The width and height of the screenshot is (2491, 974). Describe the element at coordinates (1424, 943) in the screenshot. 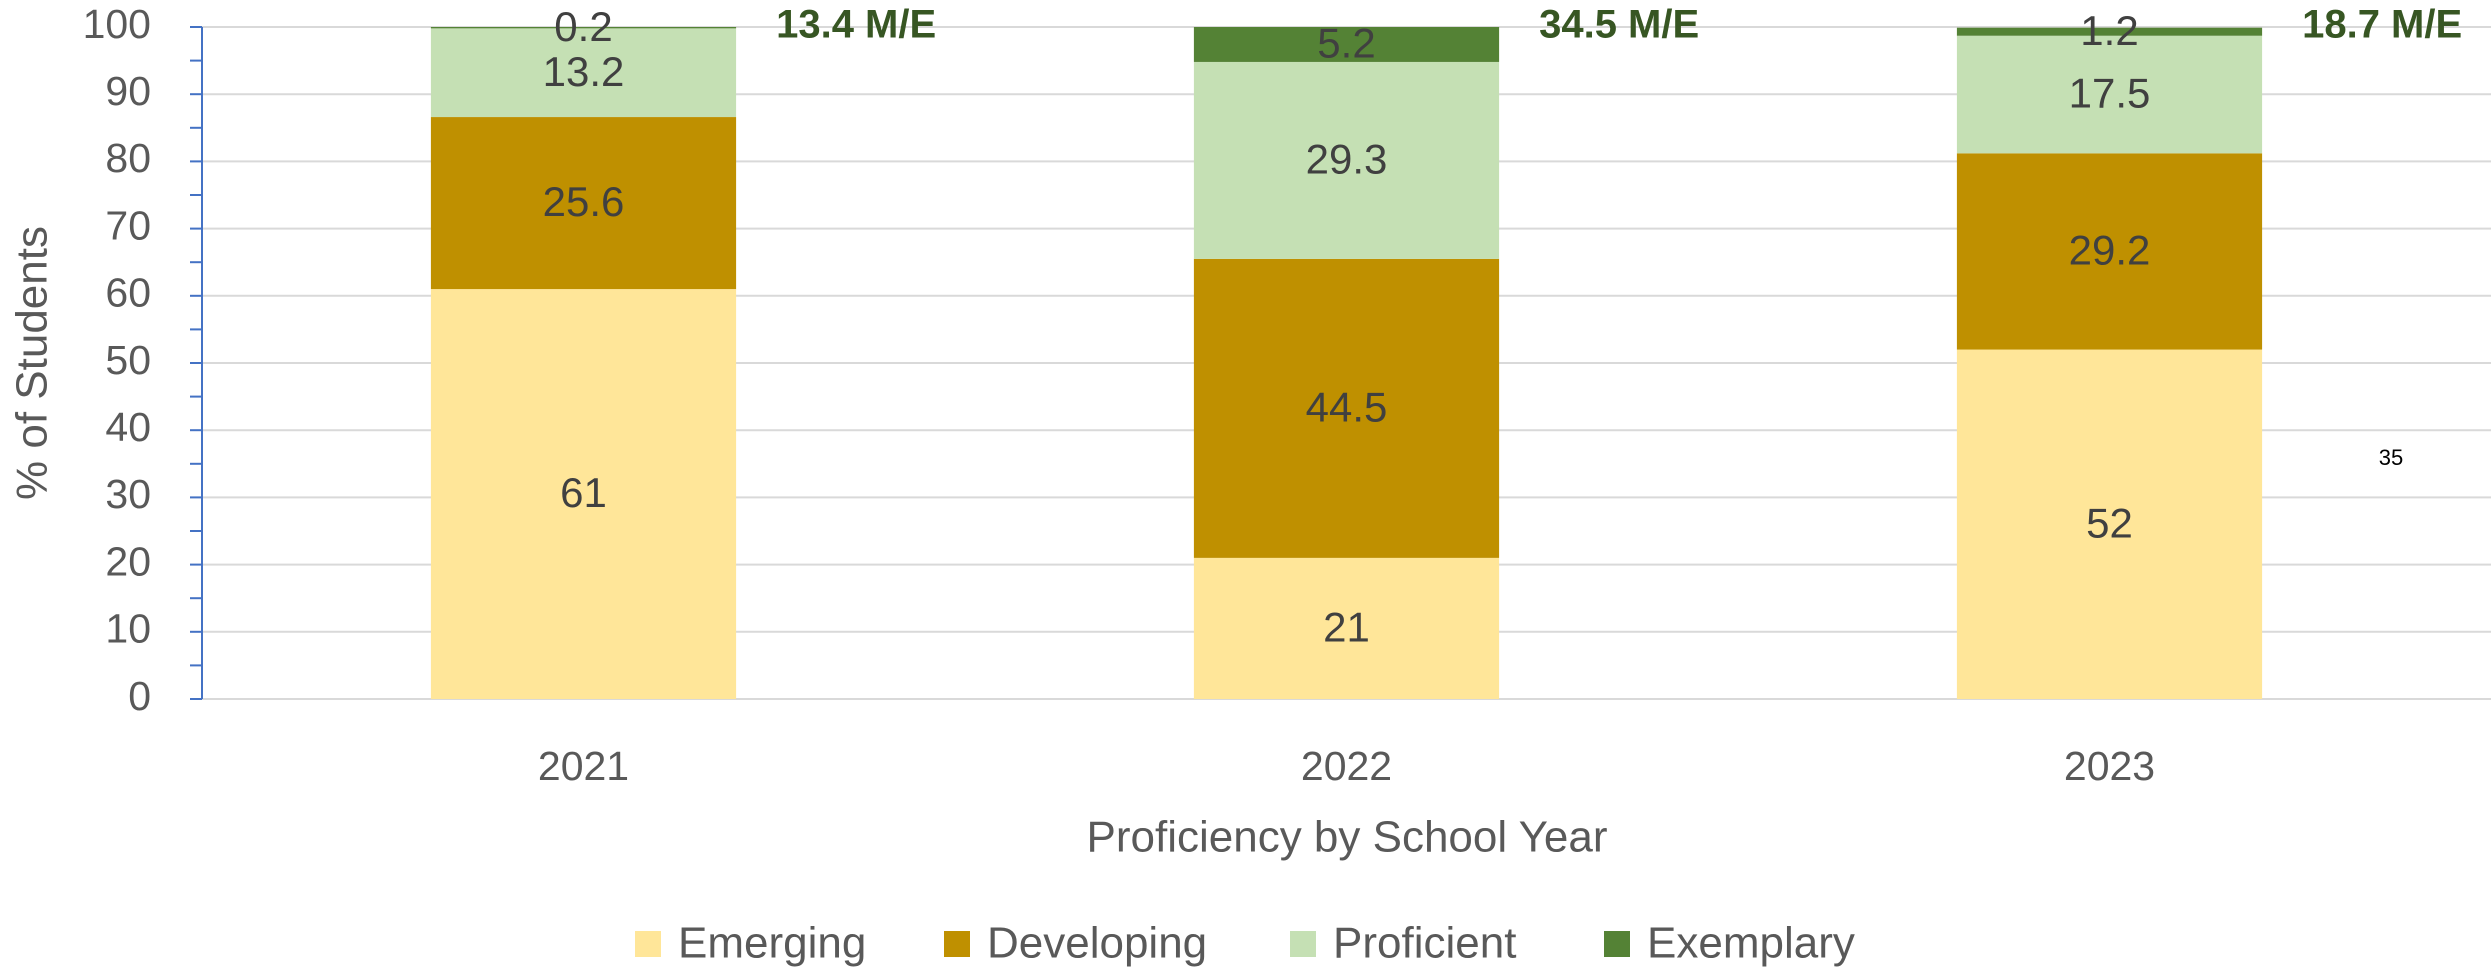

I see `legend-label: Proficient` at that location.